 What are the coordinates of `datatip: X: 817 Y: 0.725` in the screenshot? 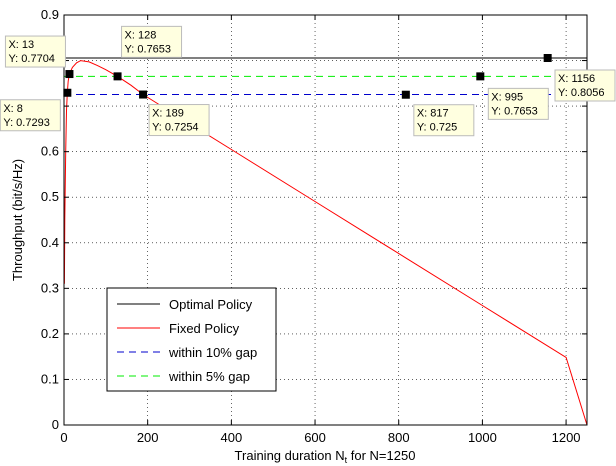 It's located at (444, 120).